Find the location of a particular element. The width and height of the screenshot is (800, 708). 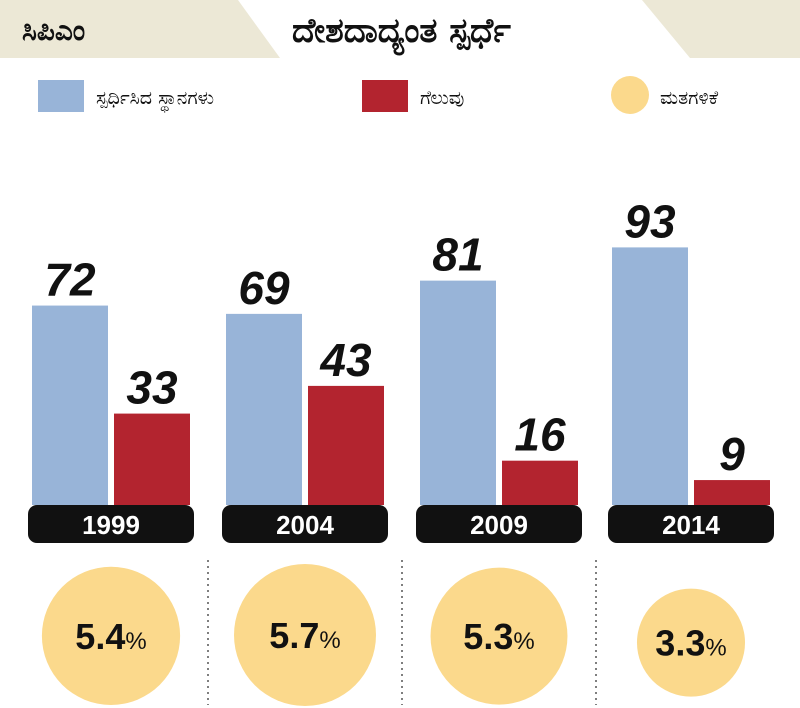

value-label-won-2004: 43 is located at coordinates (345, 360).